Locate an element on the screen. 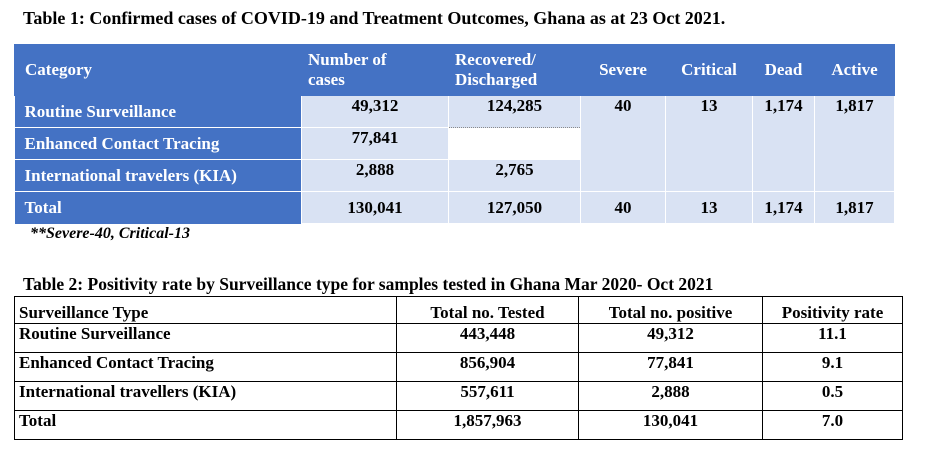  empty-cell is located at coordinates (514, 143).